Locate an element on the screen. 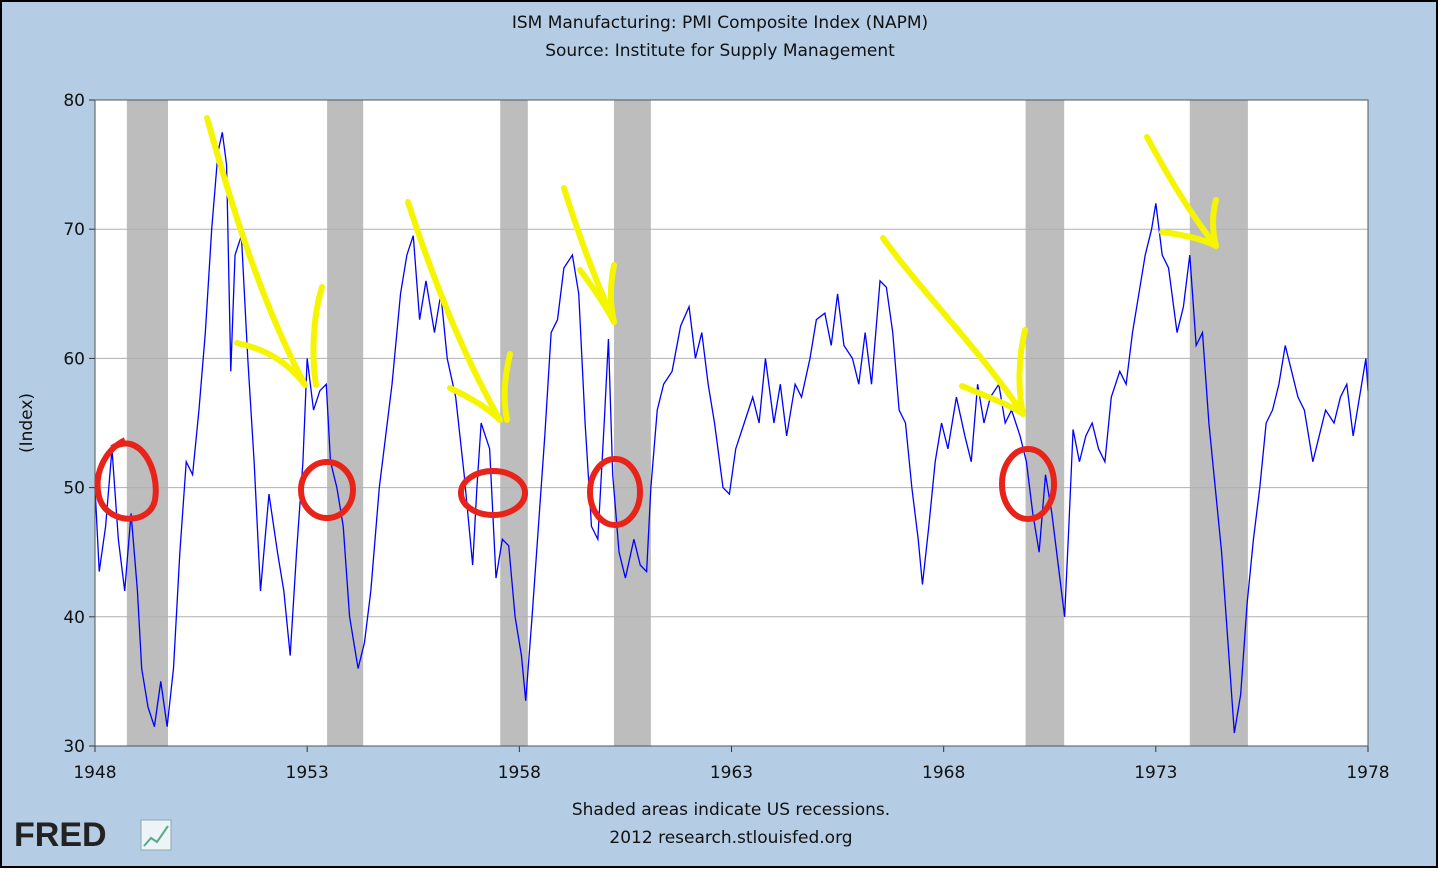 Image resolution: width=1438 pixels, height=872 pixels. x-tick-label: 1948 is located at coordinates (94, 773).